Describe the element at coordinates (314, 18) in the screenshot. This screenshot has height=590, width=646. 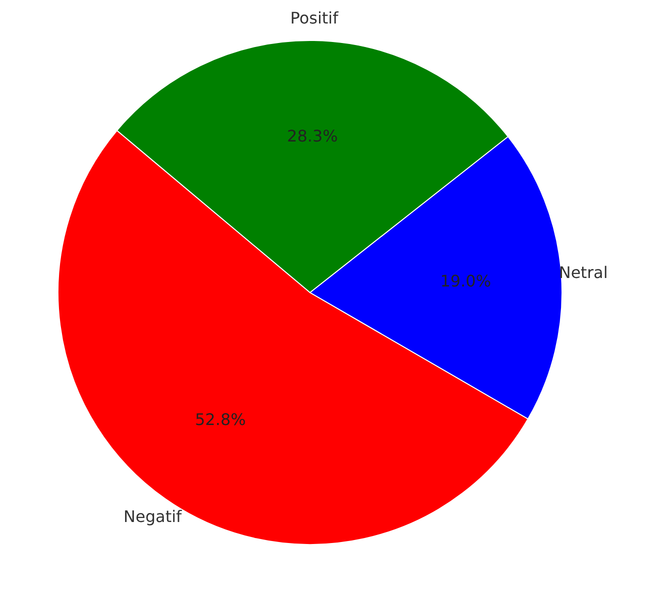
I see `slice-label: Positif` at that location.